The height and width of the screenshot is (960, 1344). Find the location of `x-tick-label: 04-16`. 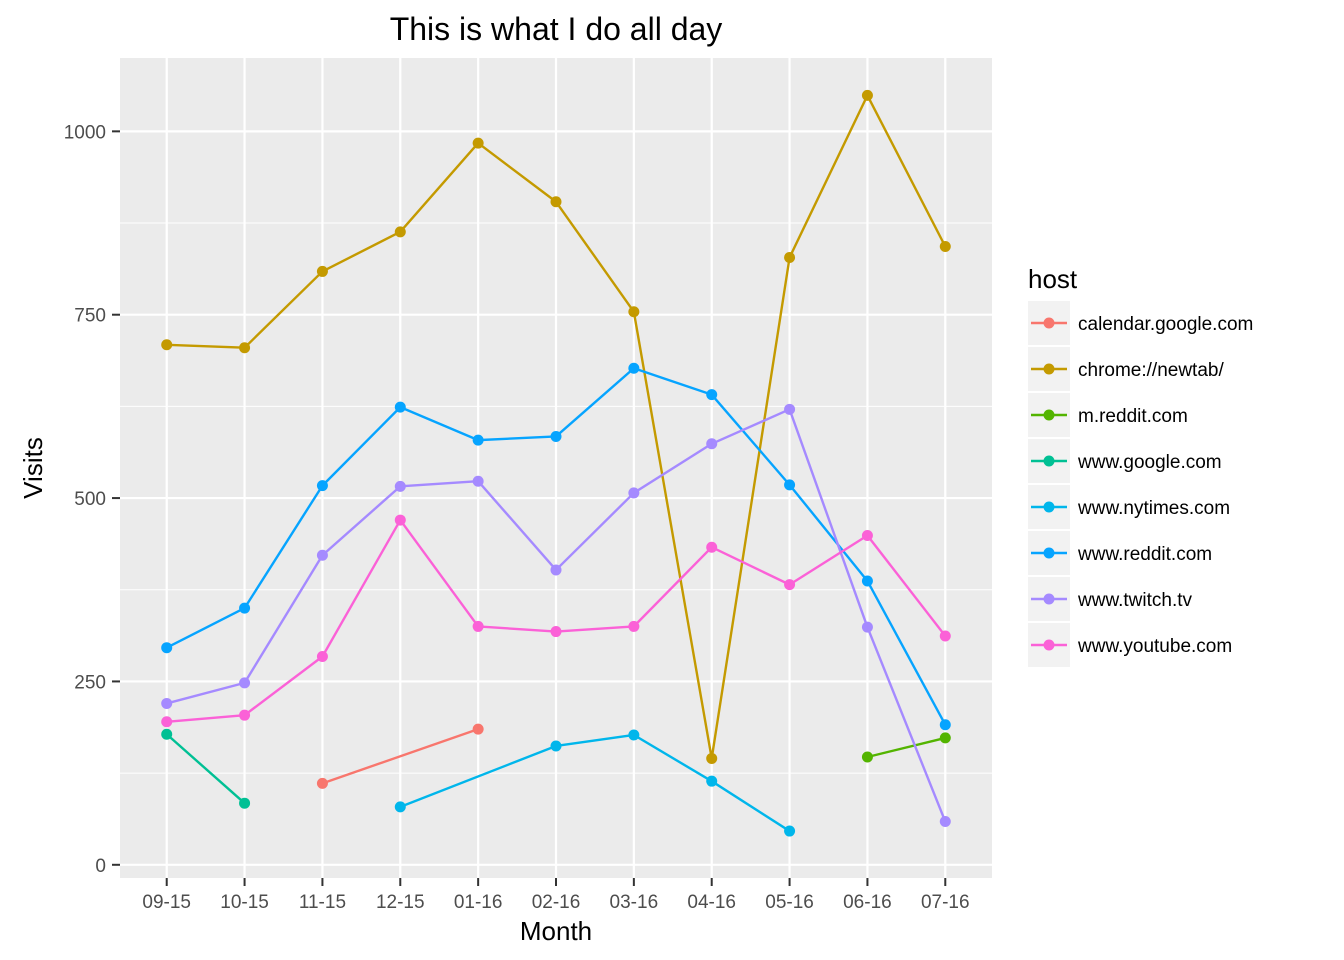

x-tick-label: 04-16 is located at coordinates (711, 902).